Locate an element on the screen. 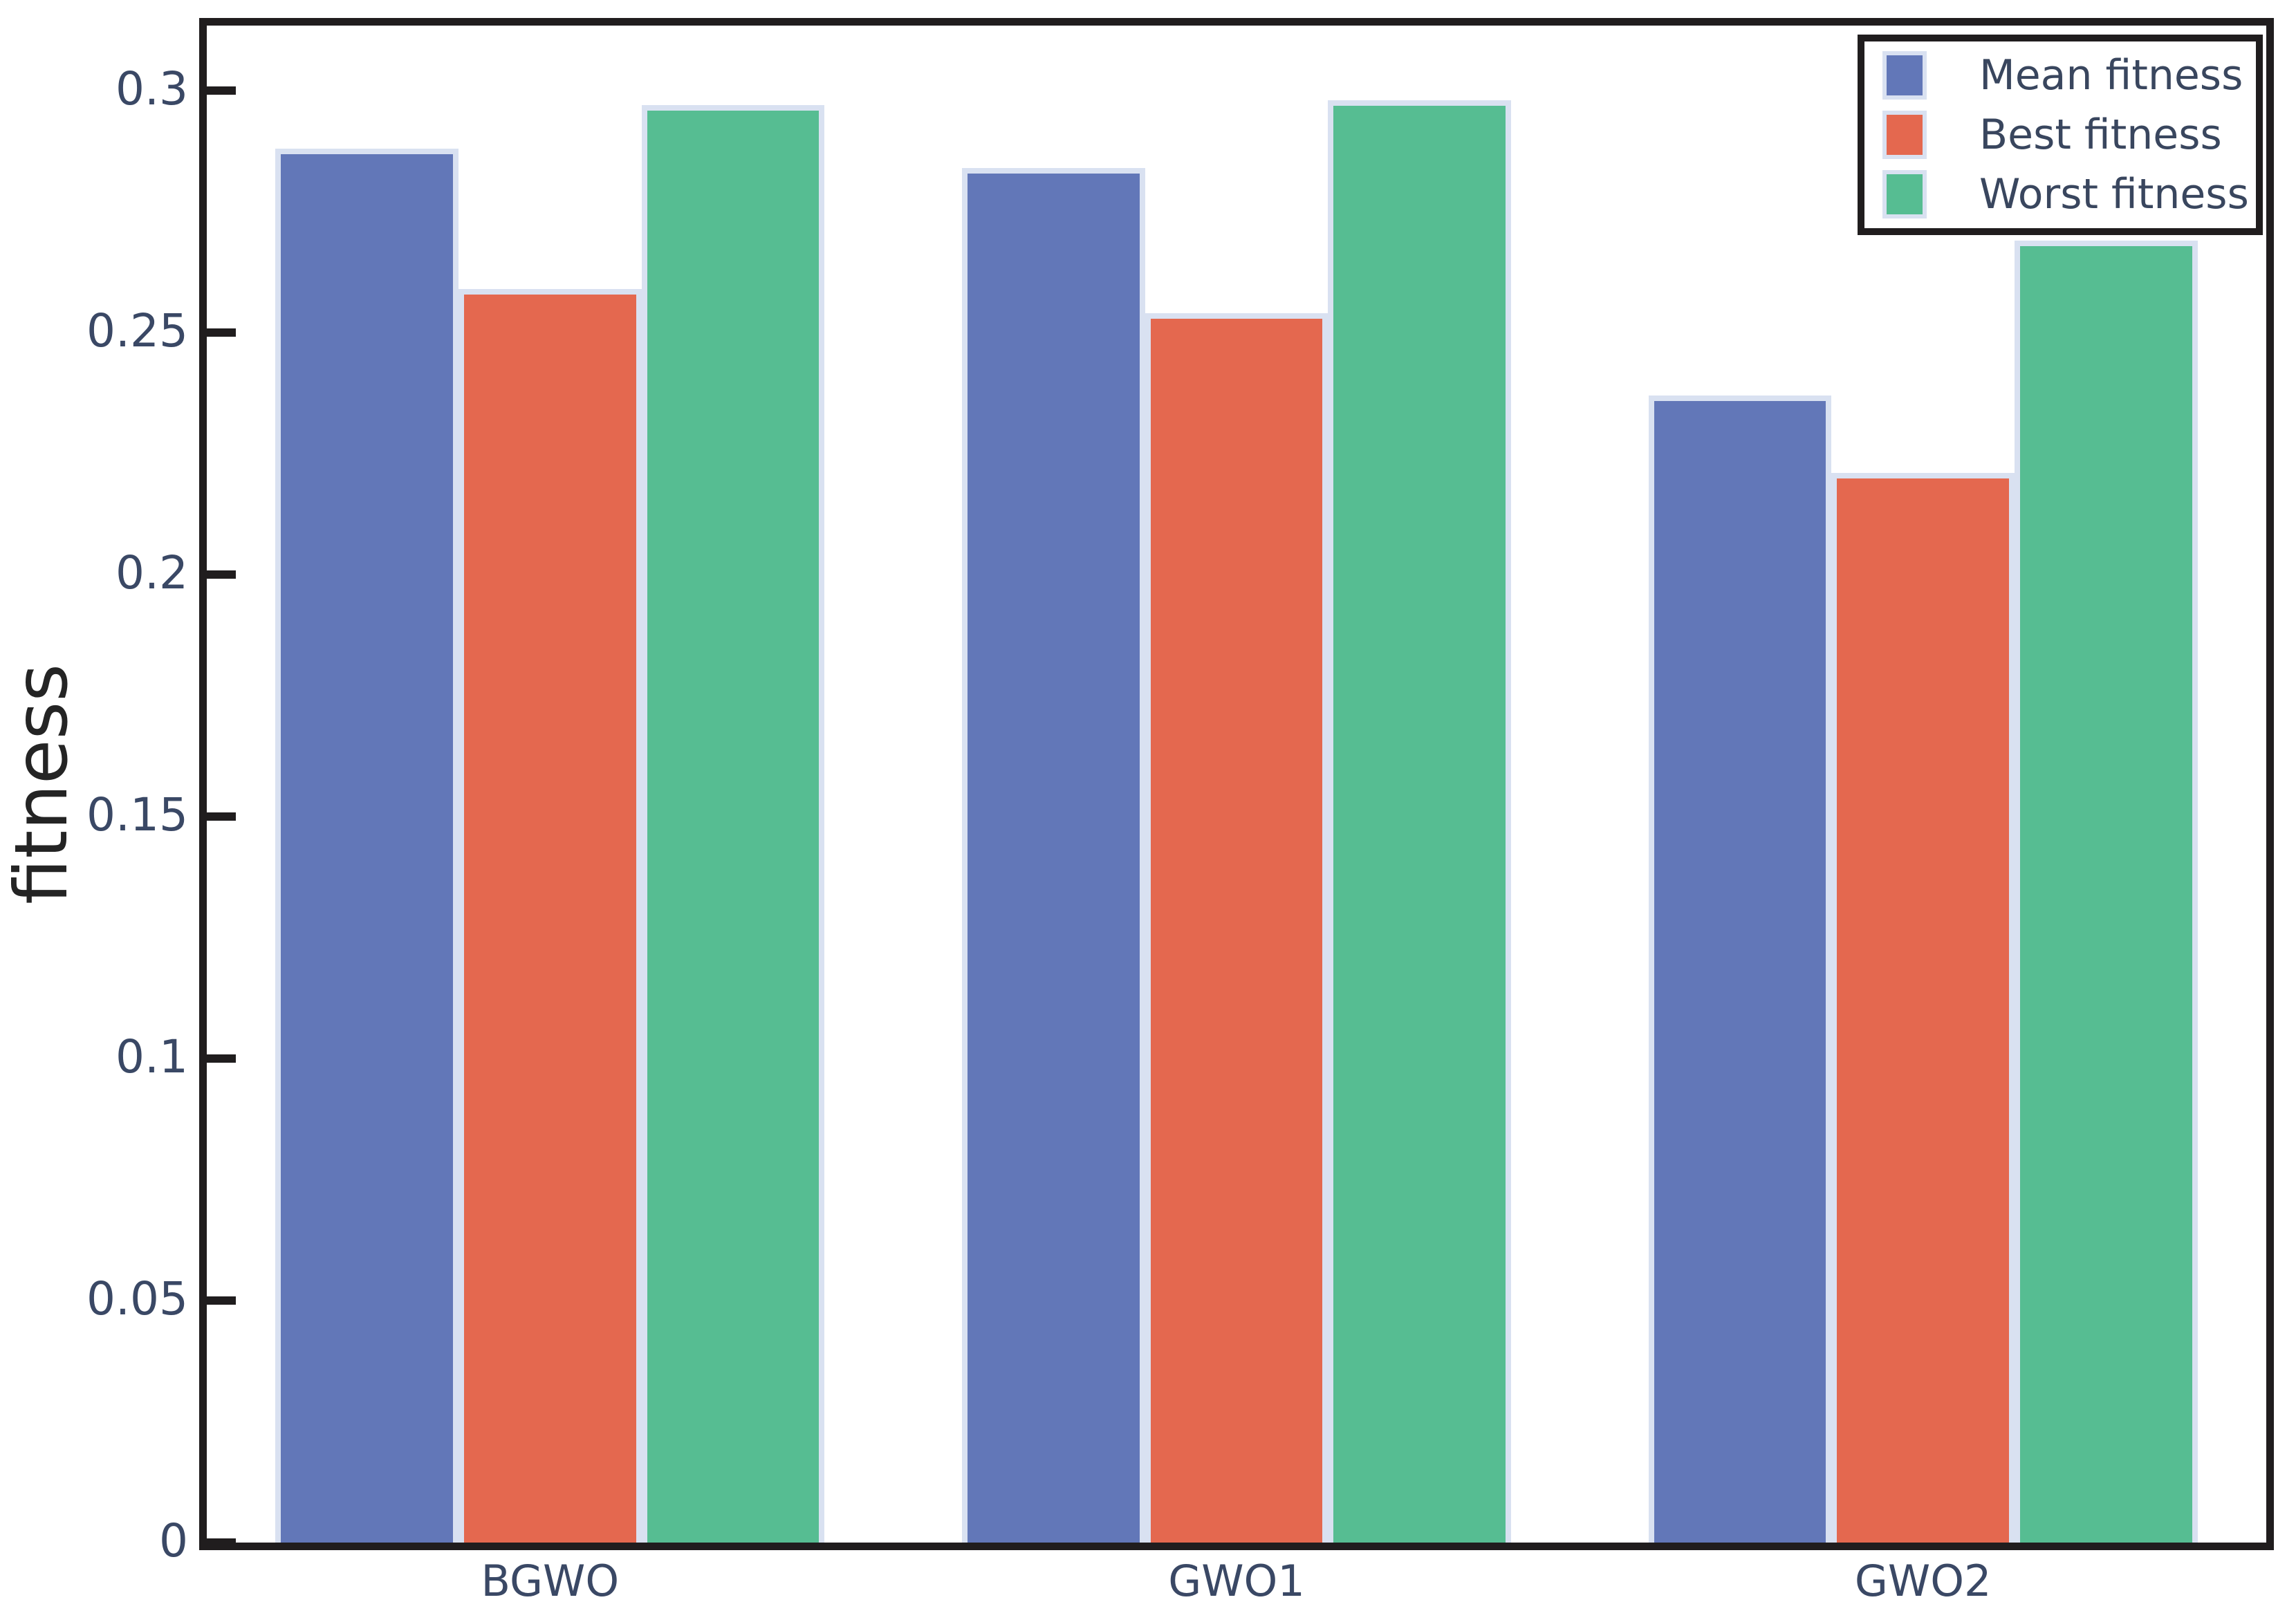 The height and width of the screenshot is (1611, 2296). legend-item-mean: Mean fitness is located at coordinates (2069, 75).